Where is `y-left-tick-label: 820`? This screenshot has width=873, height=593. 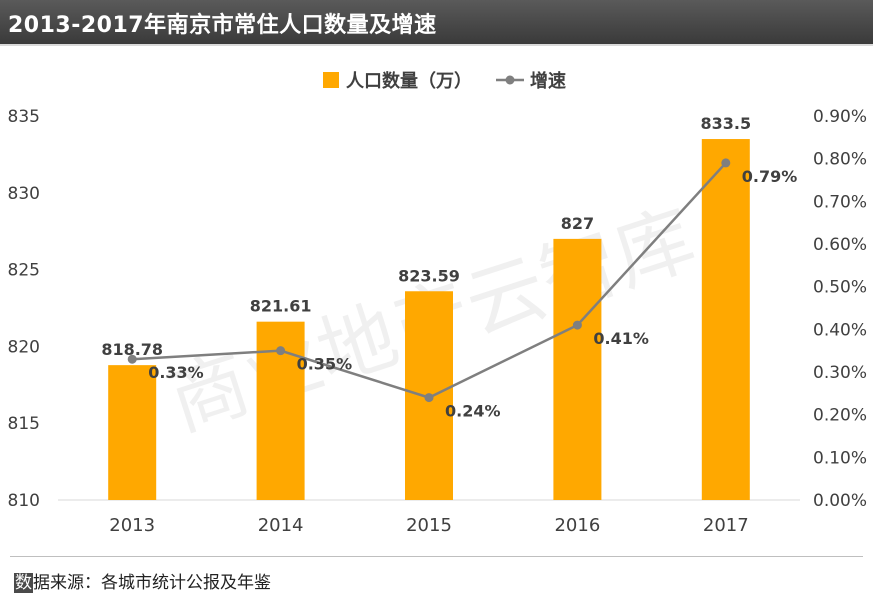 y-left-tick-label: 820 is located at coordinates (24, 347).